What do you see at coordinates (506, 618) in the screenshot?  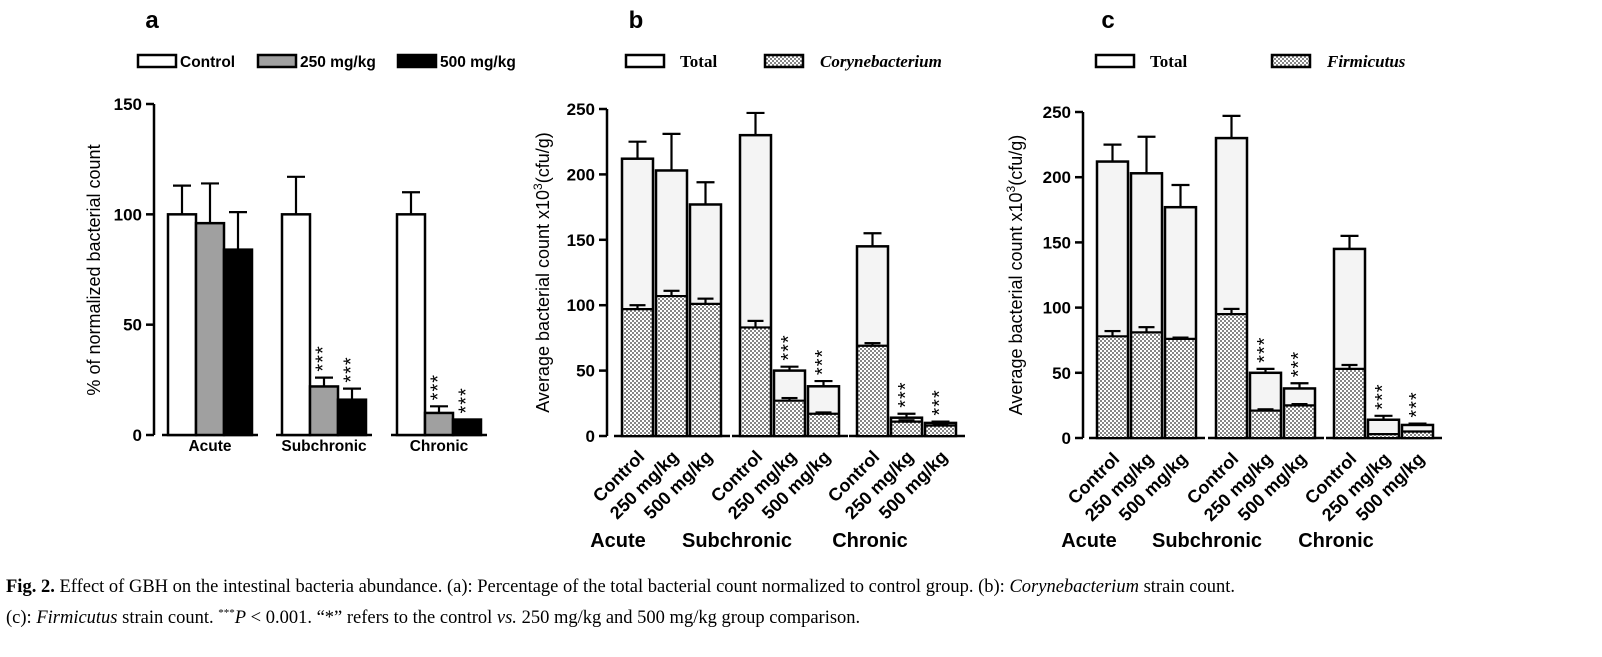 I see `caption-vs: vs.` at bounding box center [506, 618].